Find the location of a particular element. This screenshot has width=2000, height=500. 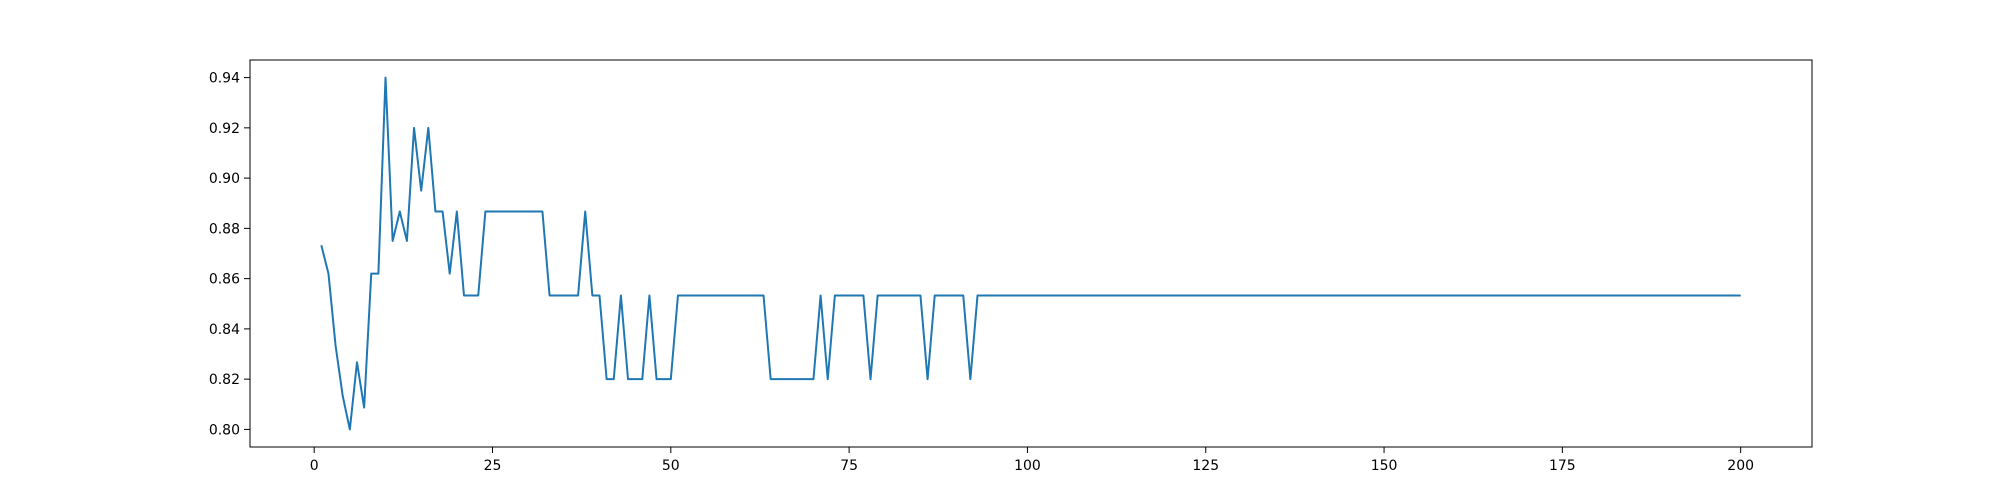

y-axis: 0.80 0.82 0.84 0.86 0.88 0.90 0.92 0.94 is located at coordinates (229, 254).